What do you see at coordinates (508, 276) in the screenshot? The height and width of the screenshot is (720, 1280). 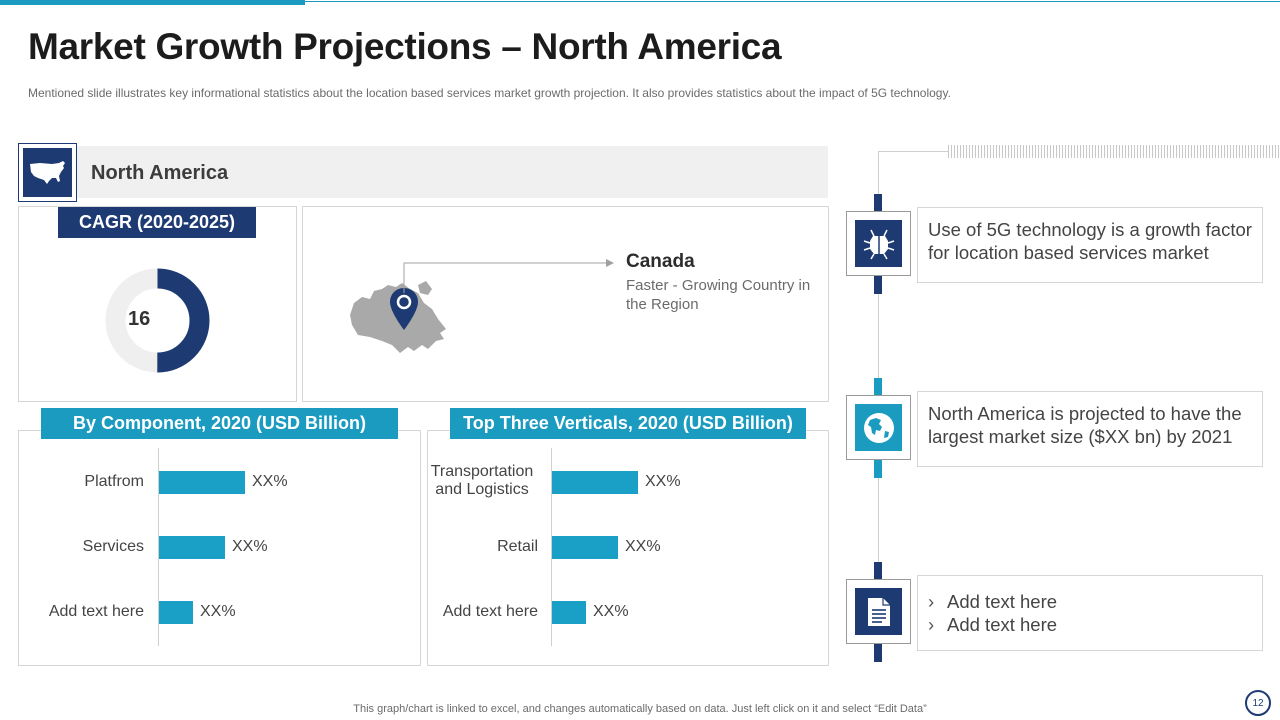 I see `canada-callout-line` at bounding box center [508, 276].